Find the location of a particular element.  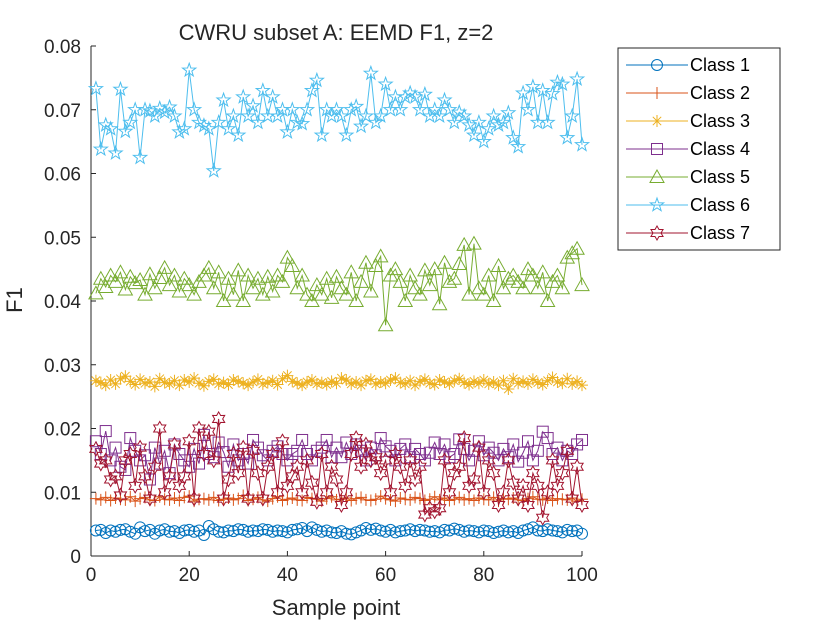

legend-item: Class 5 is located at coordinates (688, 177).